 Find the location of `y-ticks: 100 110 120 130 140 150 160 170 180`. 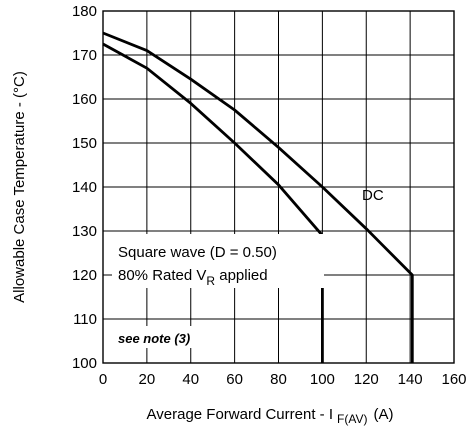

y-ticks: 100 110 120 130 140 150 160 170 180 is located at coordinates (84, 187).